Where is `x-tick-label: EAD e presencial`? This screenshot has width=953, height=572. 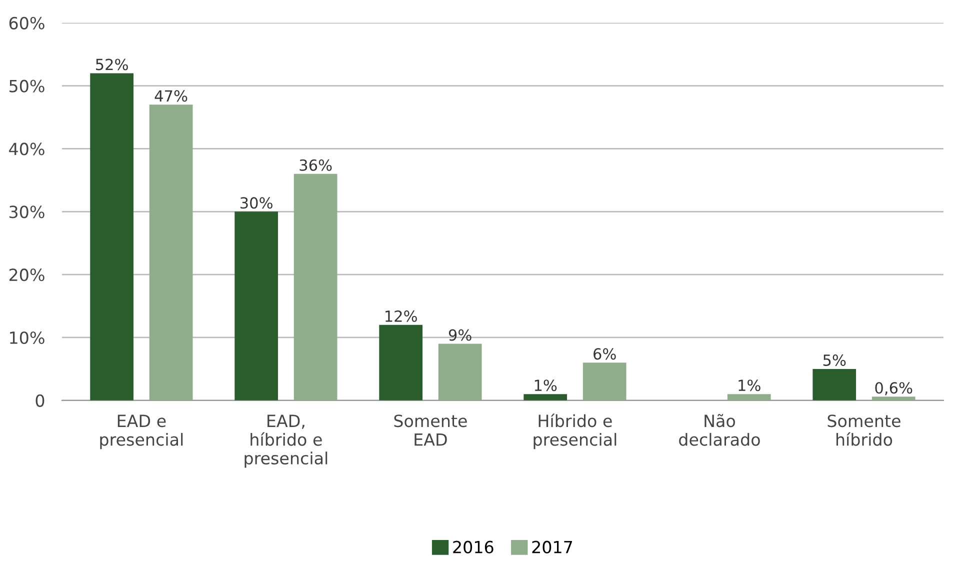 x-tick-label: EAD e presencial is located at coordinates (141, 432).